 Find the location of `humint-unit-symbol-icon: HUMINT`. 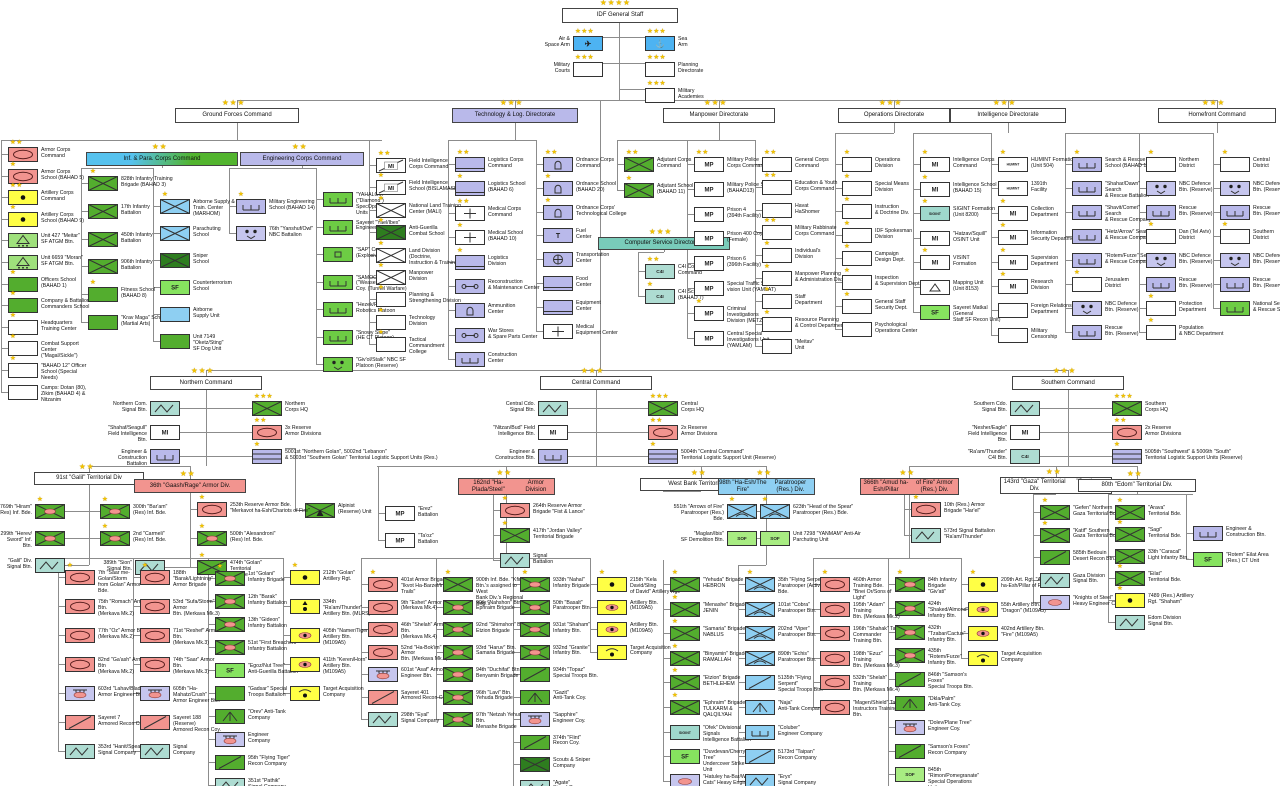

humint-unit-symbol-icon: HUMINT is located at coordinates (1013, 164).